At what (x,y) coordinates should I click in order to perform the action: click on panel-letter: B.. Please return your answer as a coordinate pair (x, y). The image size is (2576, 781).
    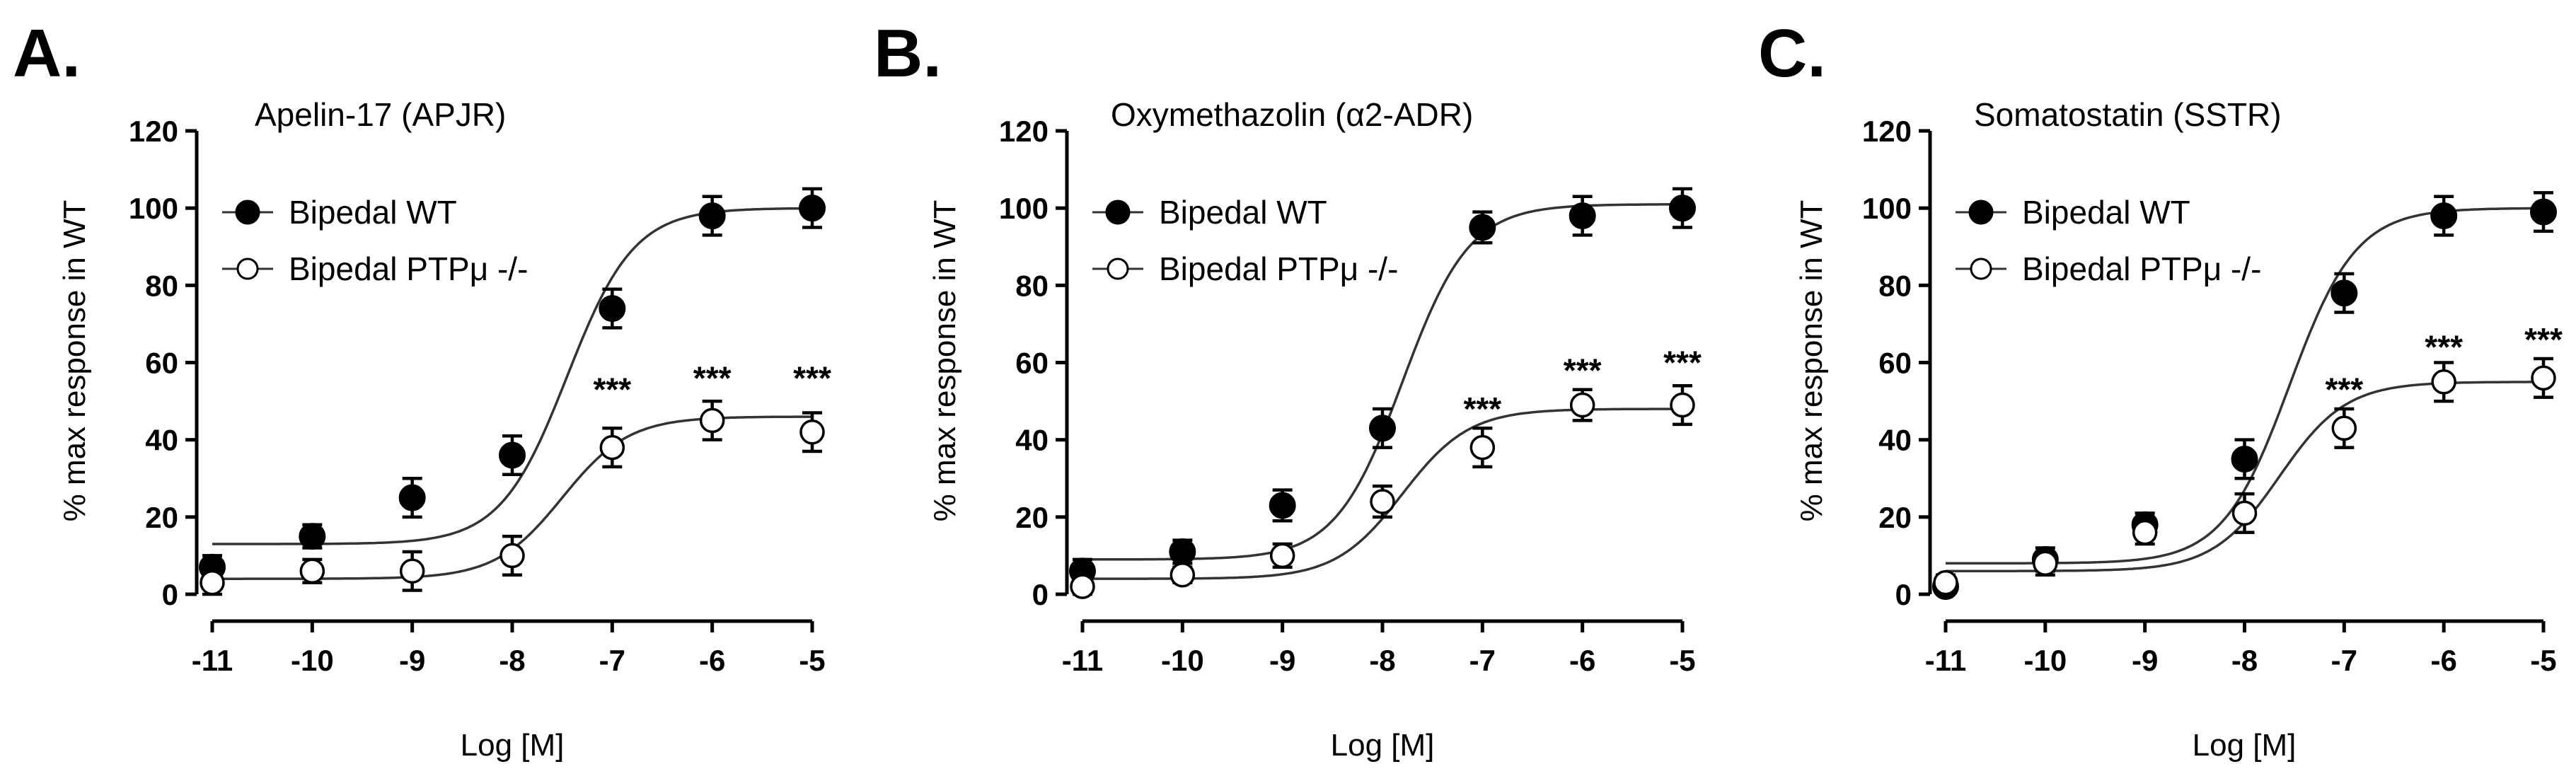
    Looking at the image, I should click on (908, 53).